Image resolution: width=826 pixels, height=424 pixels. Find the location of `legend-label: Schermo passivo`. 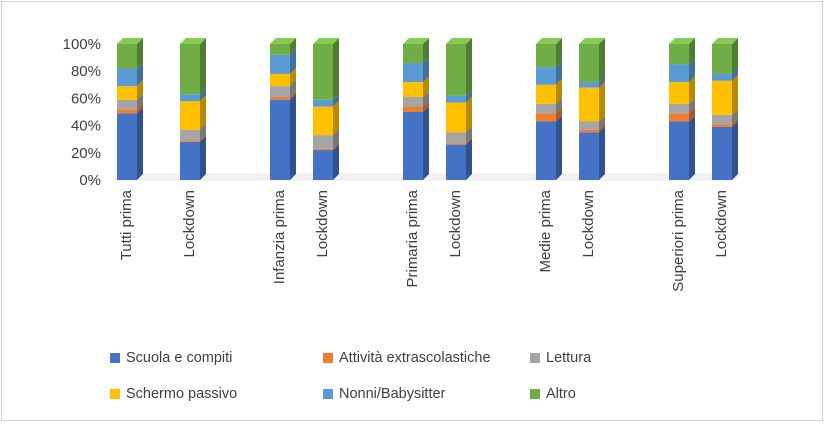

legend-label: Schermo passivo is located at coordinates (182, 394).